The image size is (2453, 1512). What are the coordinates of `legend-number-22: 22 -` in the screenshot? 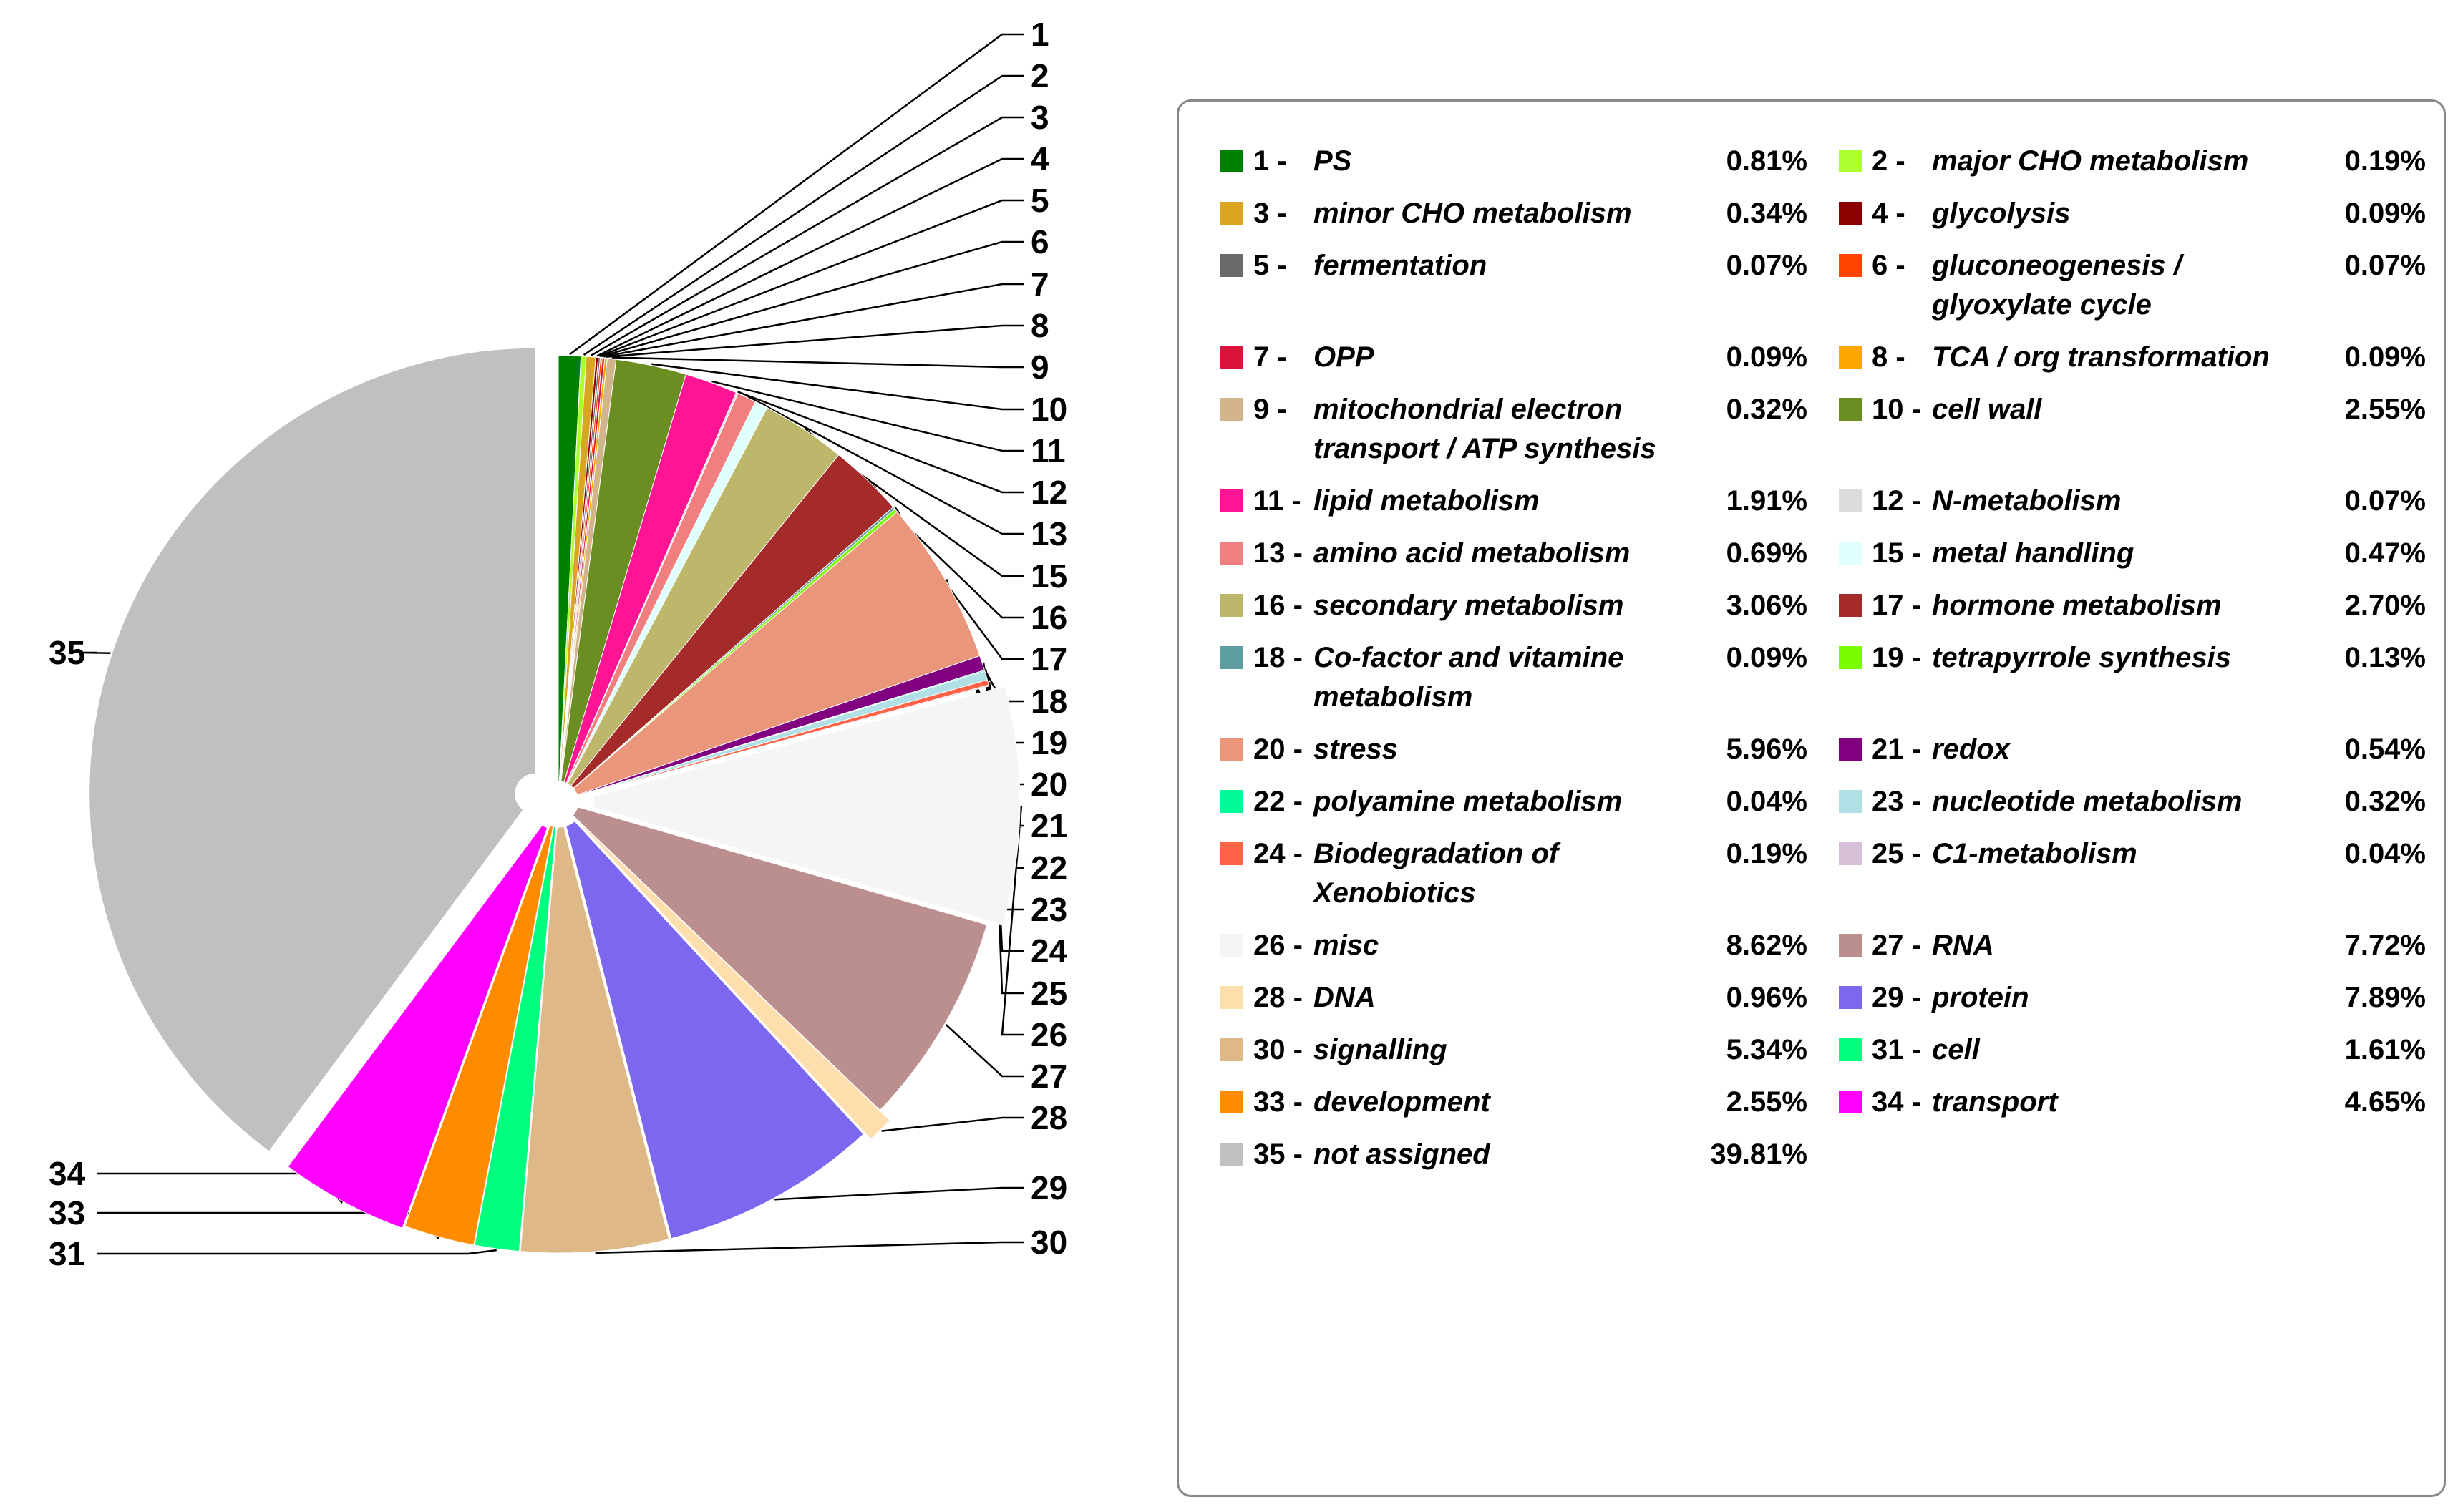 It's located at (1278, 801).